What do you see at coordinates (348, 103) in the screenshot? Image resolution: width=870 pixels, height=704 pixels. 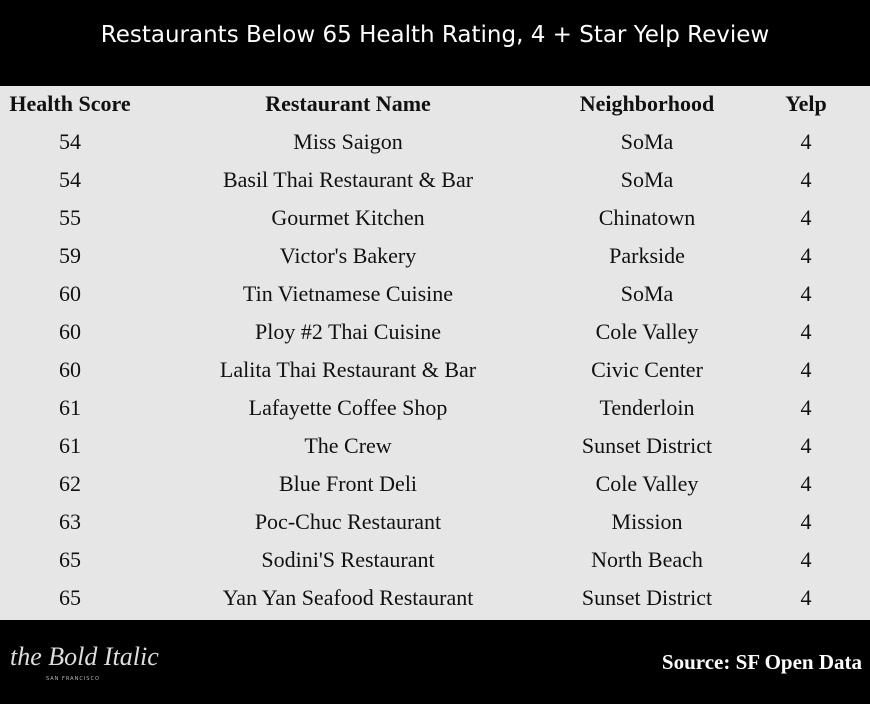 I see `column-header: Restaurant Name` at bounding box center [348, 103].